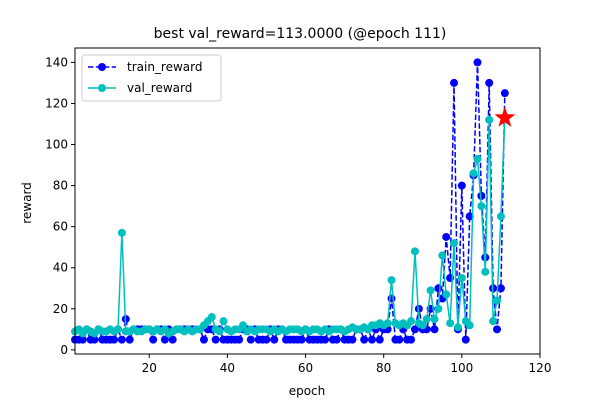 This screenshot has height=400, width=600. Describe the element at coordinates (102, 88) in the screenshot. I see `legend-marker-val-reward` at that location.